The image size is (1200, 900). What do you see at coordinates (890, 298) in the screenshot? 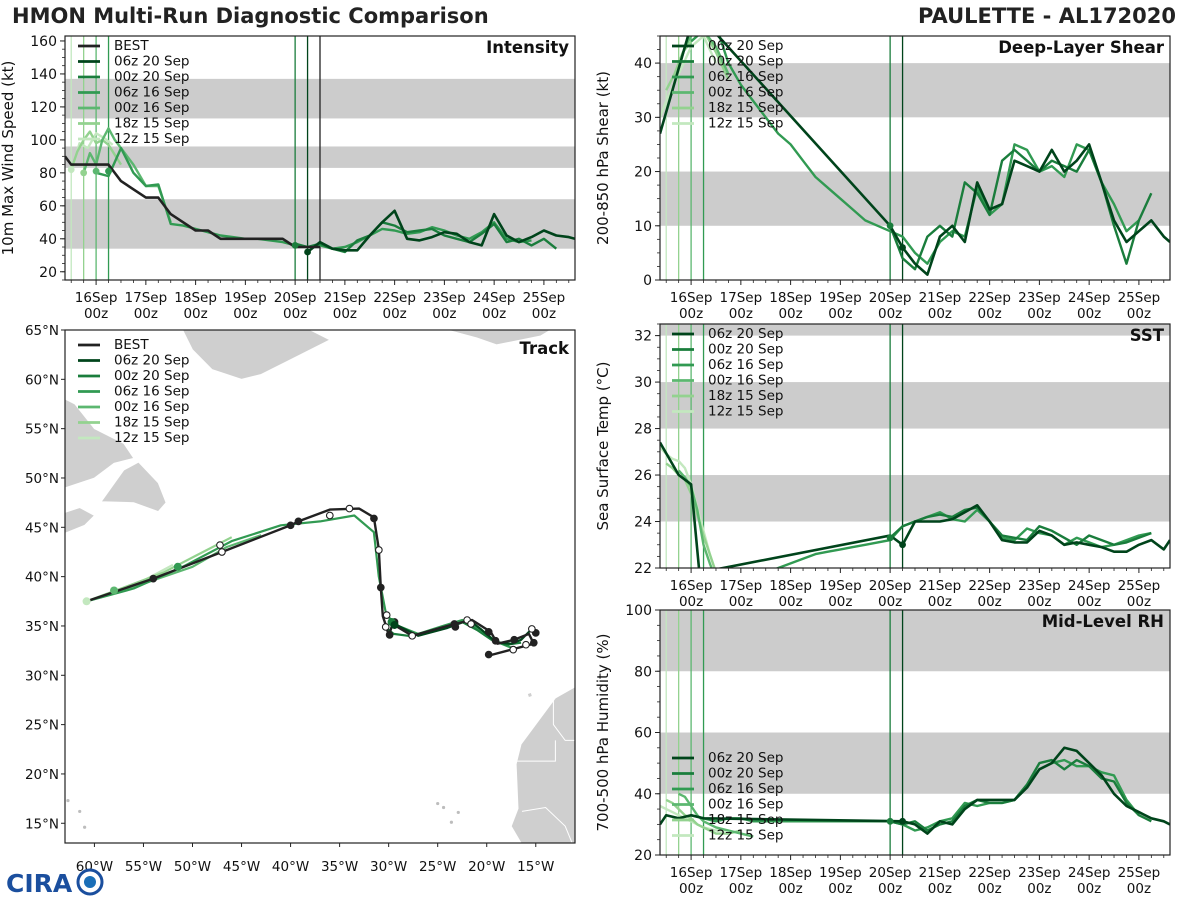
I see `shear-xtick-day: 20Sep` at bounding box center [890, 298].